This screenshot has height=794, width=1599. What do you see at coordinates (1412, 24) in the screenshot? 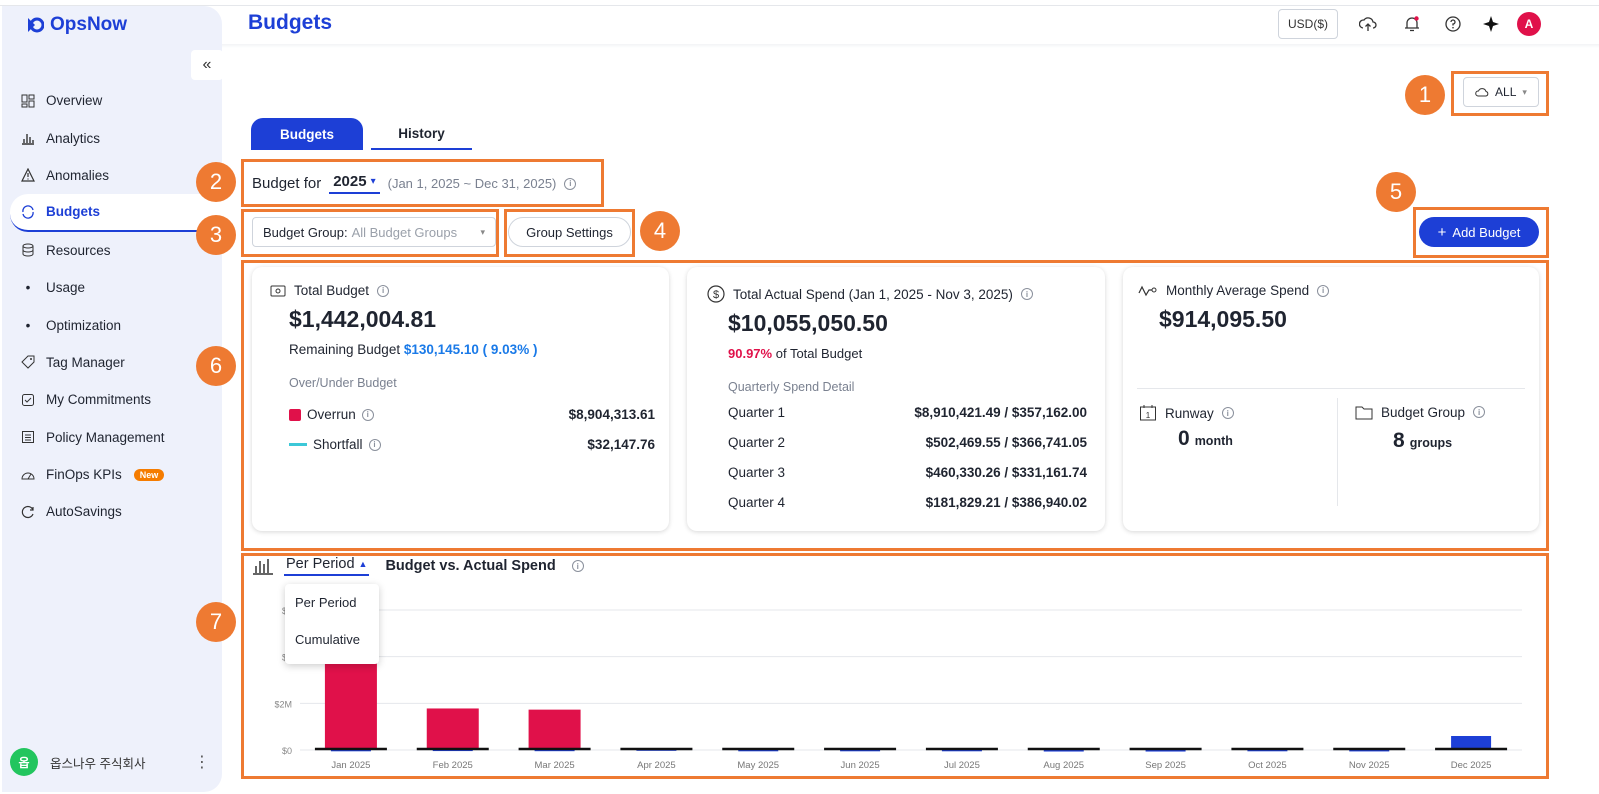
I see `notification-bell-icon` at bounding box center [1412, 24].